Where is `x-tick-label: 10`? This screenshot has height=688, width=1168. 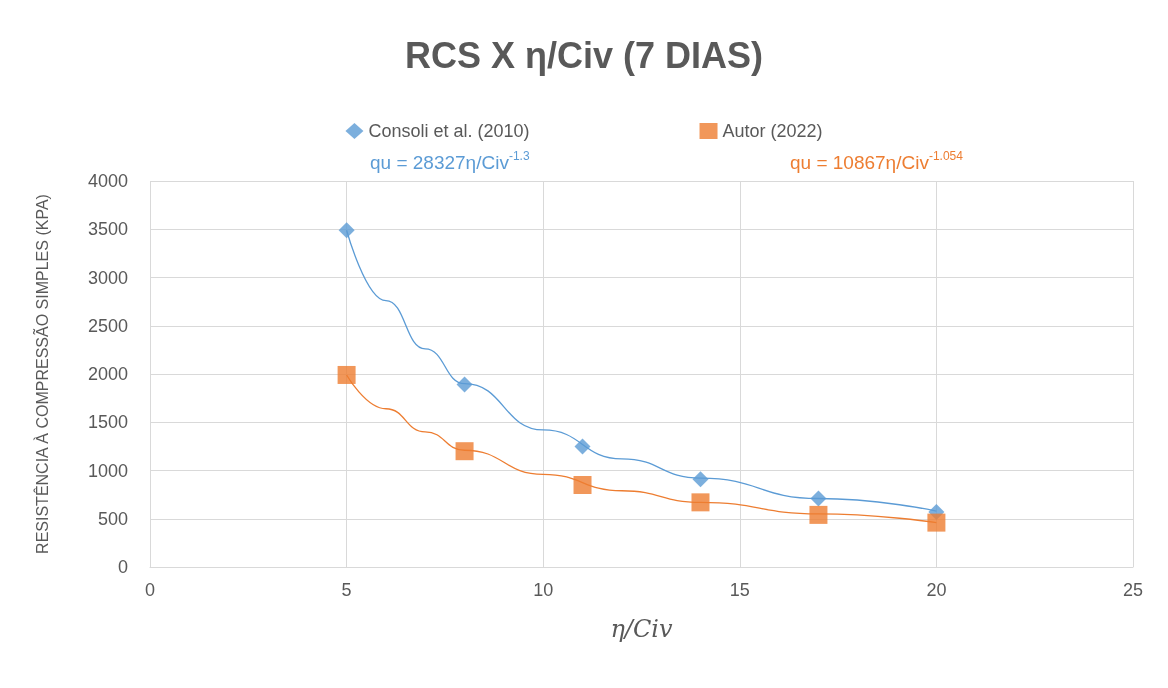
x-tick-label: 10 is located at coordinates (543, 590).